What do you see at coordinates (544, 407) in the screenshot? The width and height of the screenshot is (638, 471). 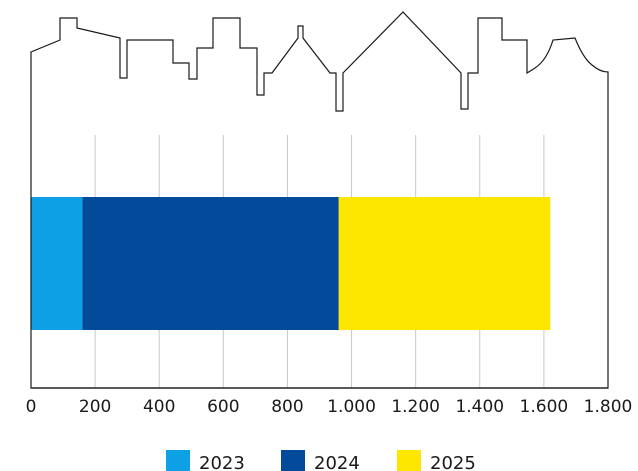 I see `x-tick-label: 1.600` at bounding box center [544, 407].